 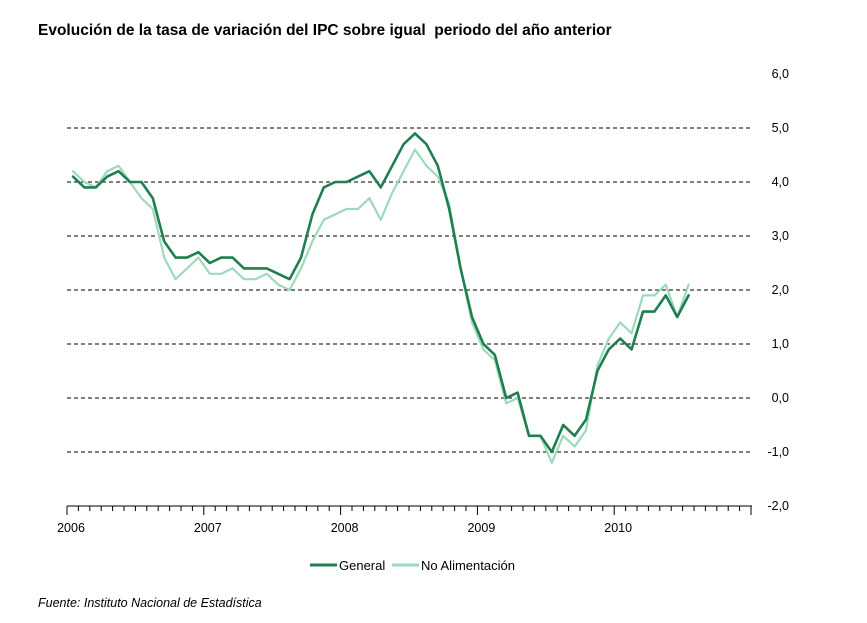 I want to click on y-axis-tick-labels: 6,0 5,0 4,0 3,0 2,0 1,0 0,0 -1,0 -2,0, so click(x=778, y=290).